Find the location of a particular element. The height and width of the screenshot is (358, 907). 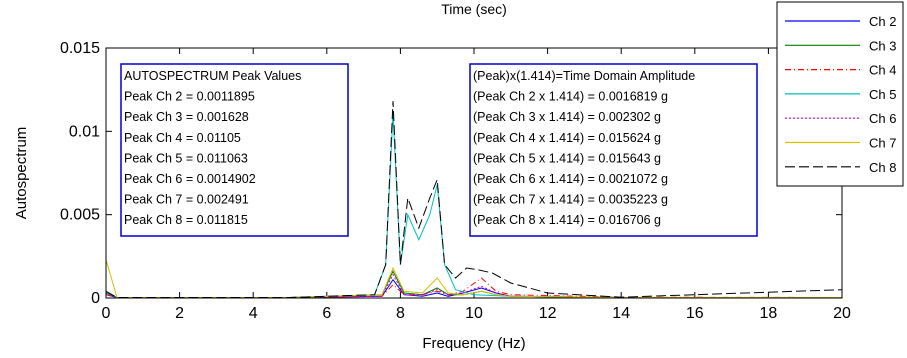

x-axis-label: Frequency (Hz) is located at coordinates (473, 343).